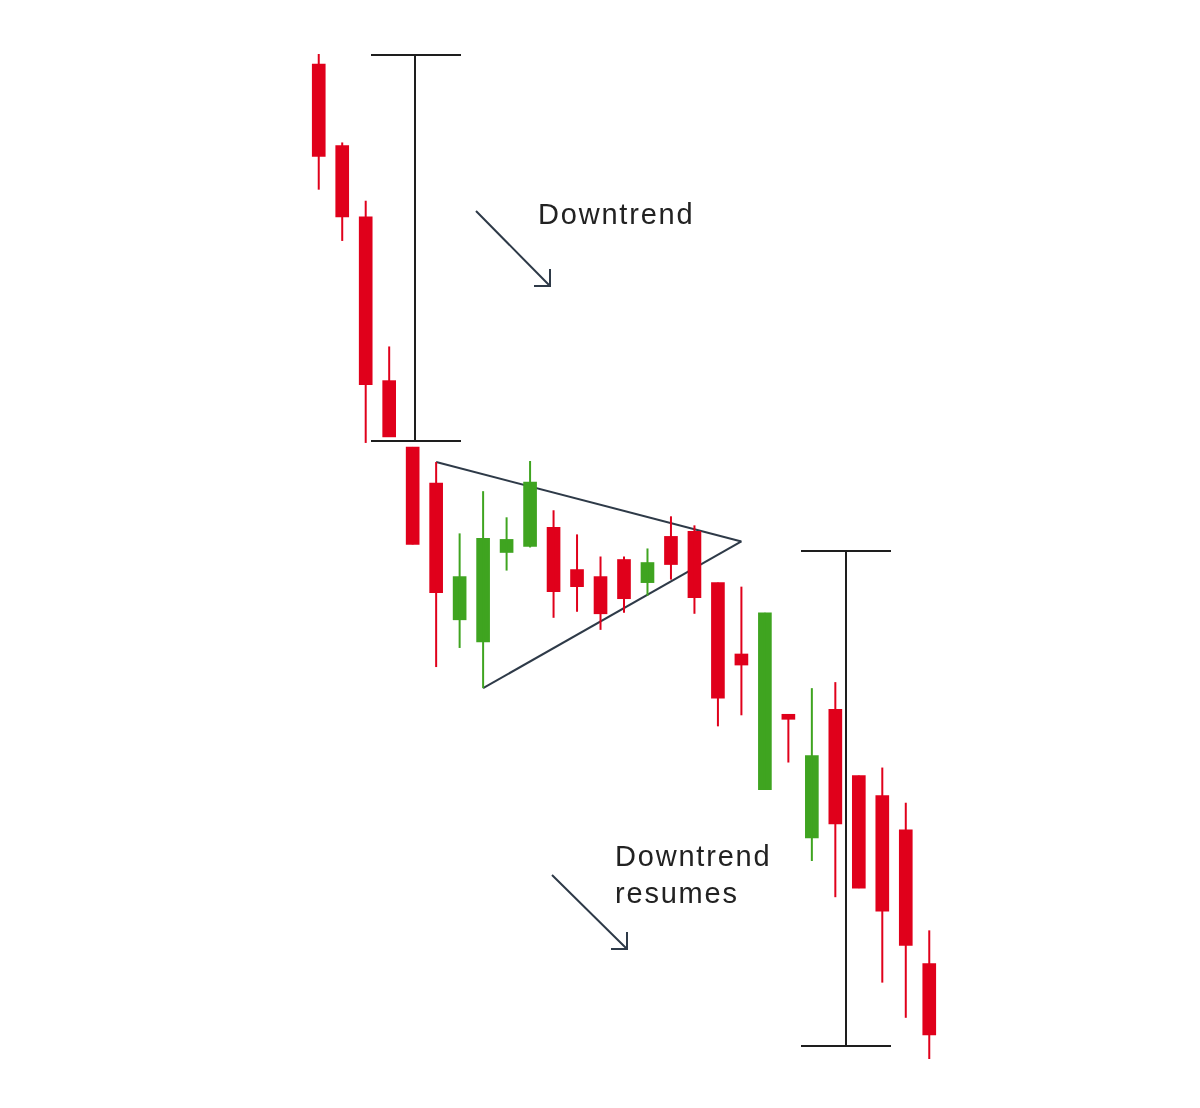 This screenshot has height=1108, width=1200. Describe the element at coordinates (617, 214) in the screenshot. I see `annotation: Downtrend` at that location.